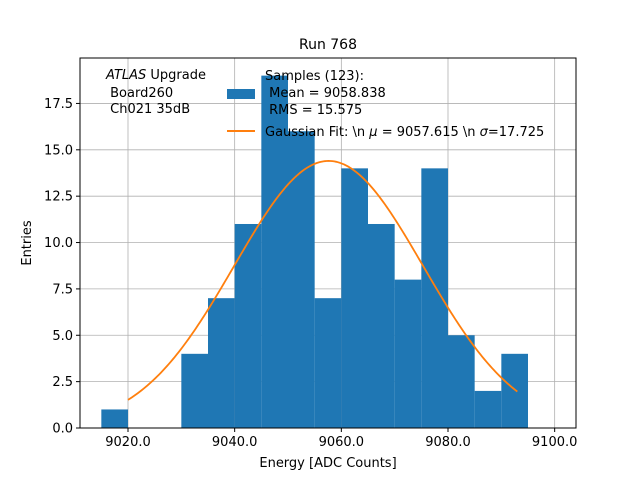 The image size is (640, 480). I want to click on y-tick-label: 0.0, so click(62, 429).